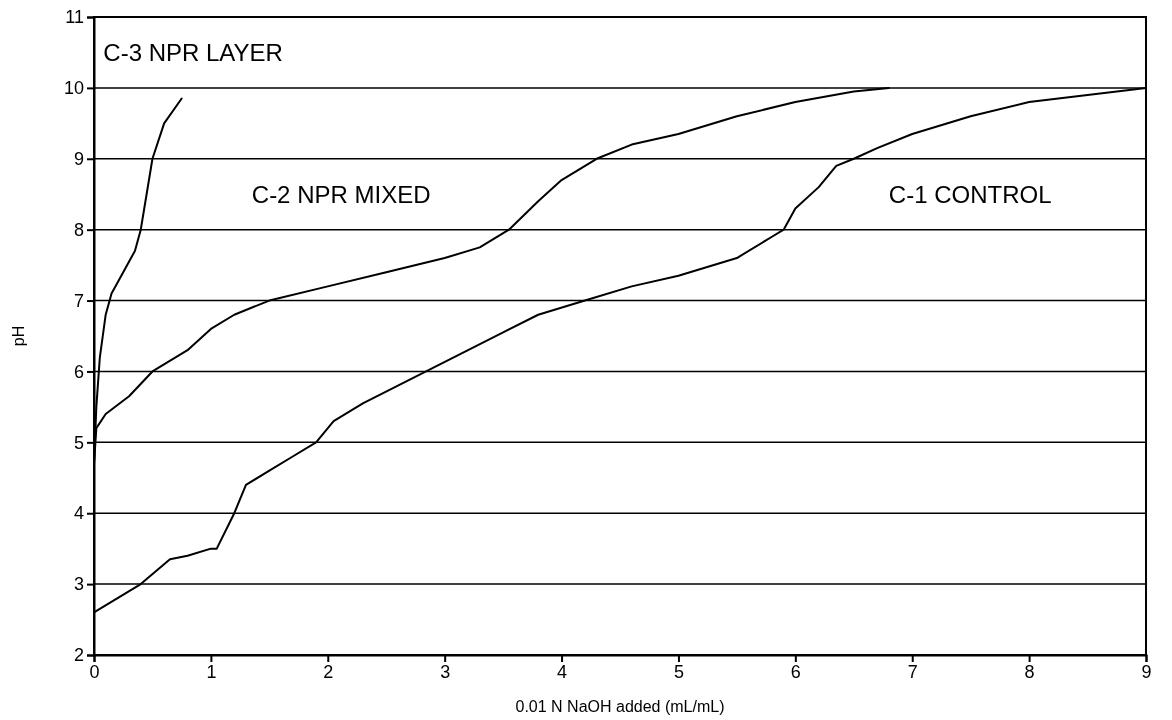 The width and height of the screenshot is (1172, 720). What do you see at coordinates (970, 194) in the screenshot?
I see `series-label: C-1 CONTROL` at bounding box center [970, 194].